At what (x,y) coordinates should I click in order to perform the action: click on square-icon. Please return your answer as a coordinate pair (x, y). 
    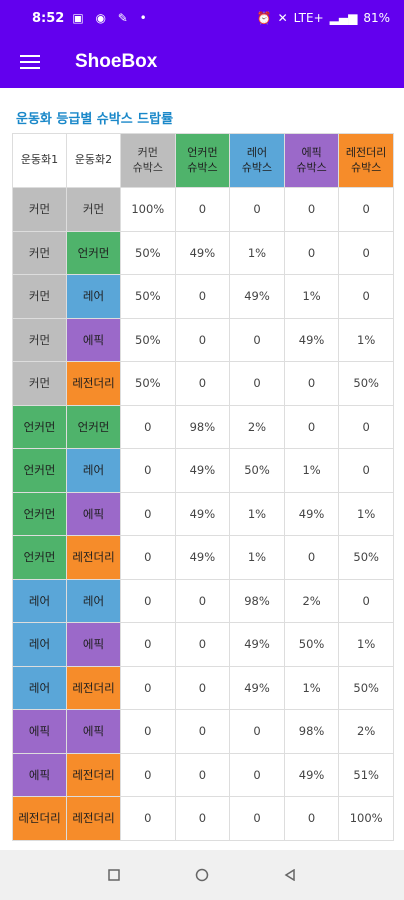
    Looking at the image, I should click on (114, 875).